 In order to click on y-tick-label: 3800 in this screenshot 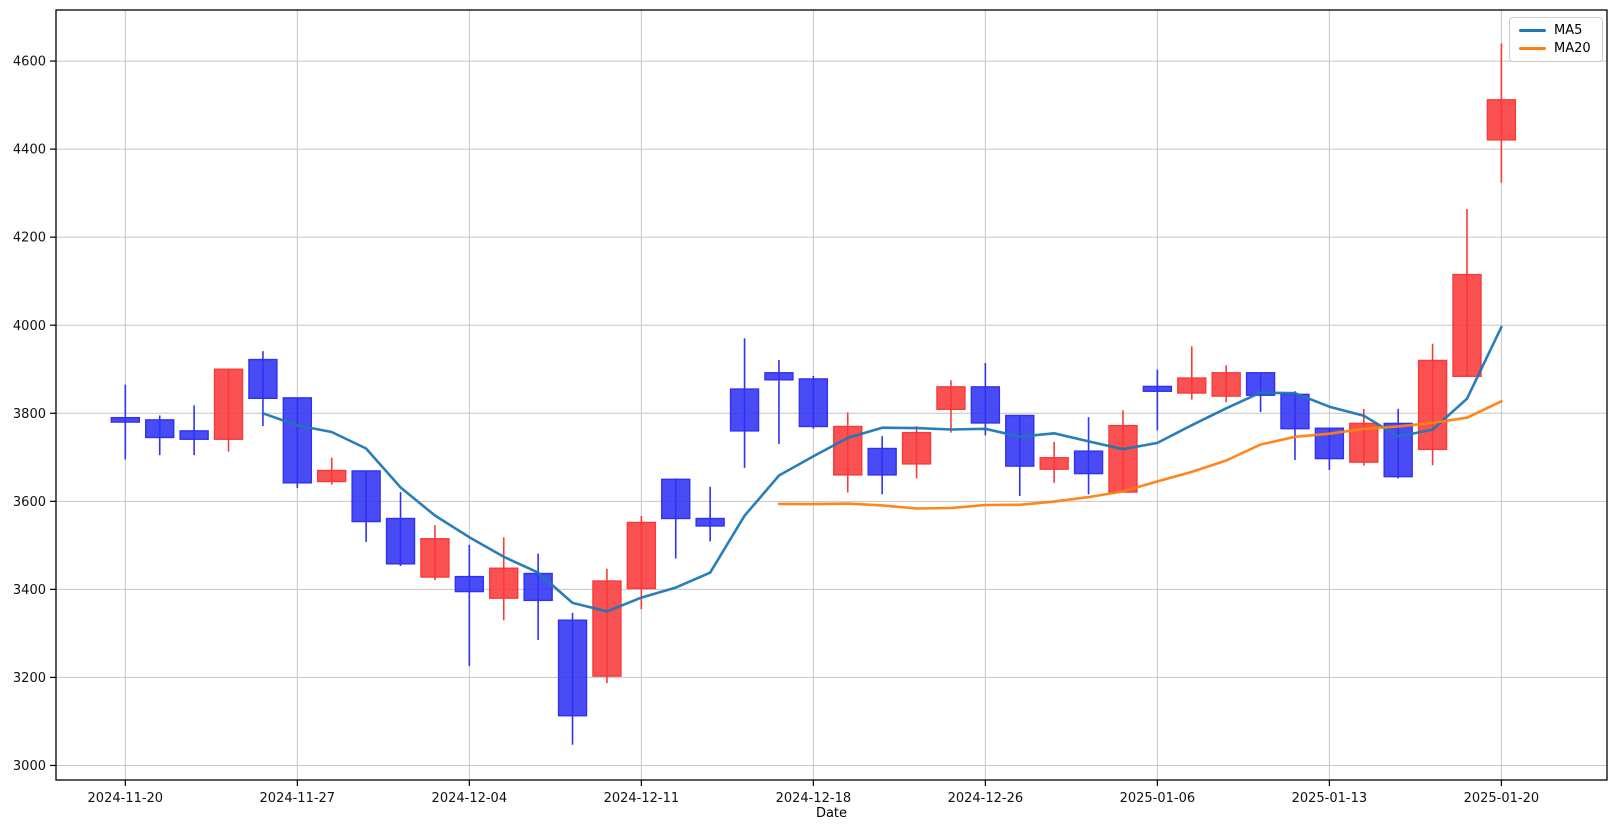, I will do `click(29, 414)`.